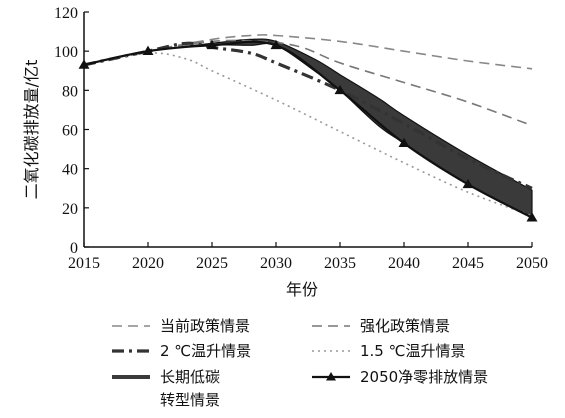 This screenshot has height=418, width=565. Describe the element at coordinates (532, 263) in the screenshot. I see `x-tick-label-2050: 2050` at that location.